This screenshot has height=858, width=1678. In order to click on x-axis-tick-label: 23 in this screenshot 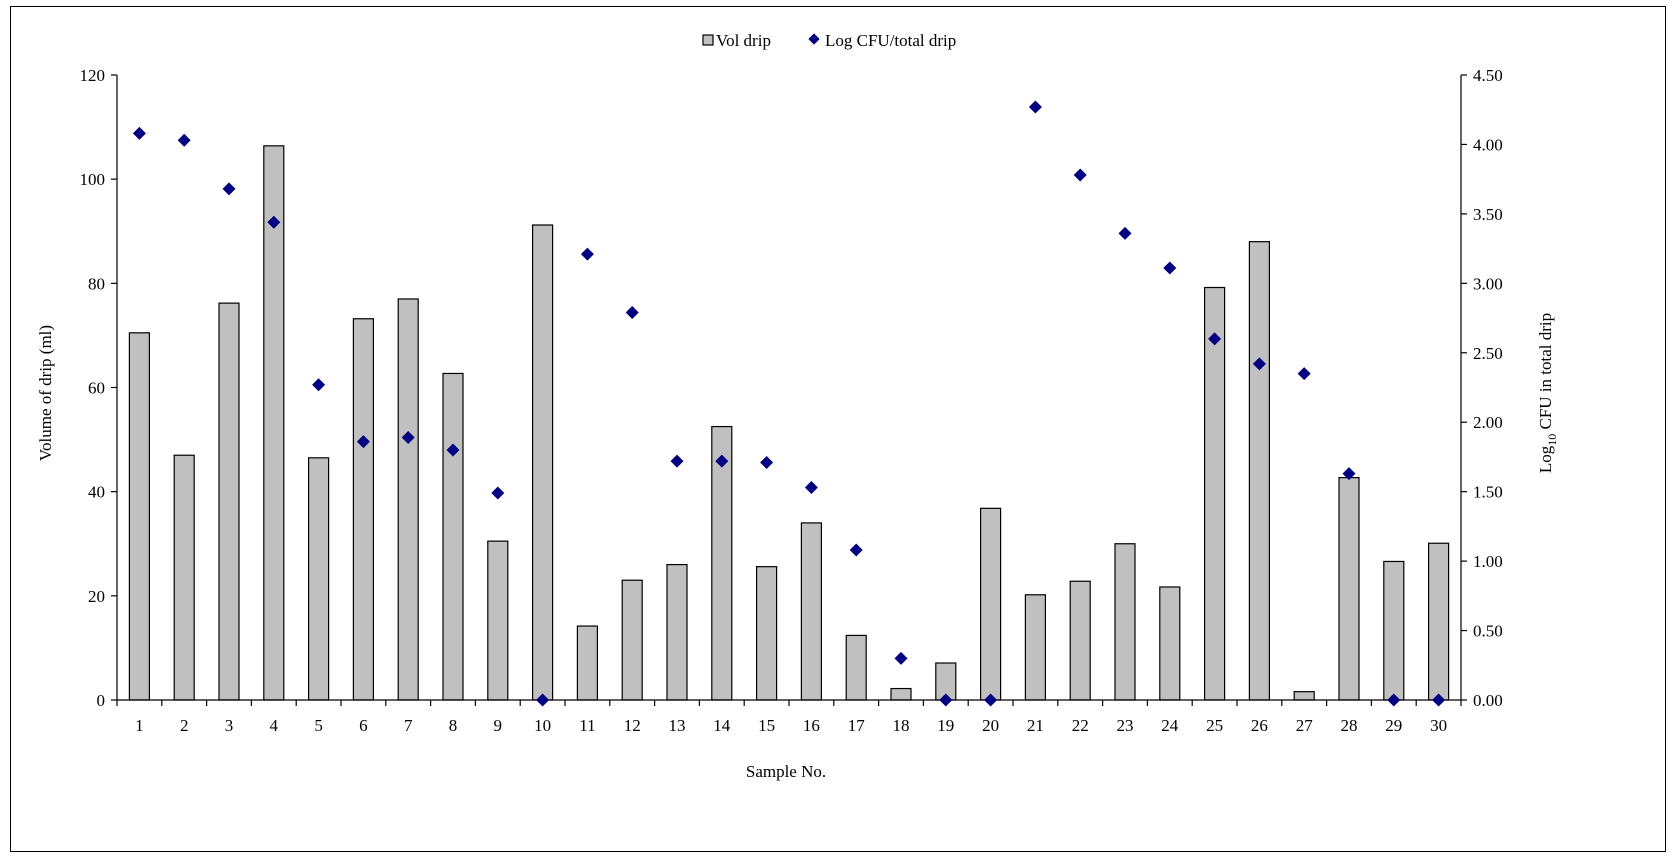, I will do `click(1125, 725)`.